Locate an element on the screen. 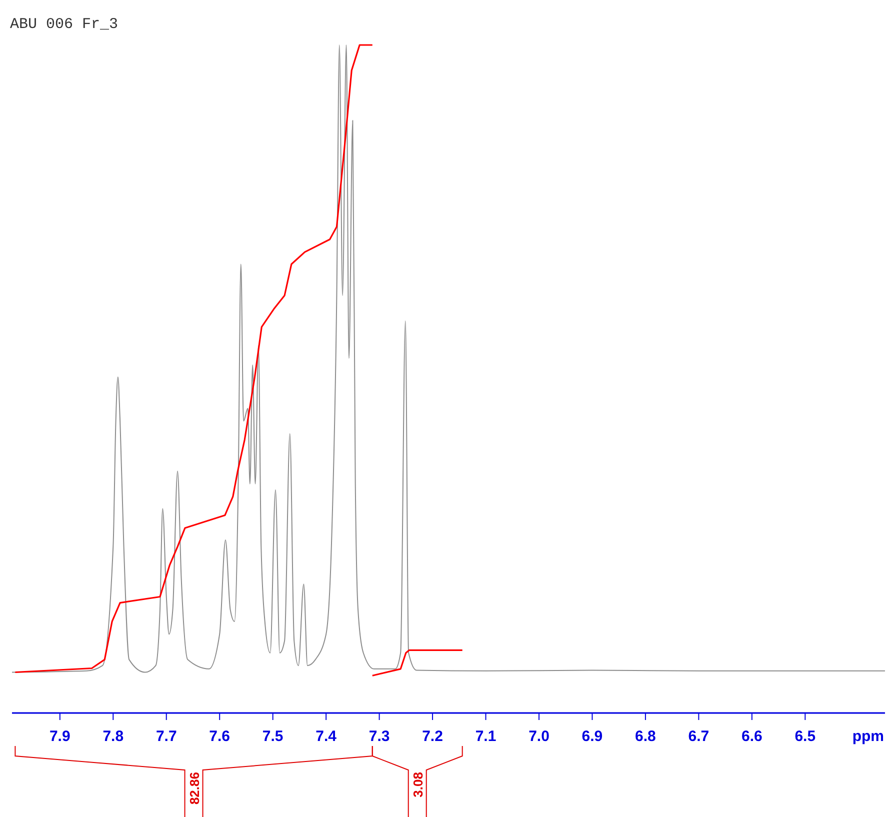  x-tick-label: 7.2 is located at coordinates (432, 736).